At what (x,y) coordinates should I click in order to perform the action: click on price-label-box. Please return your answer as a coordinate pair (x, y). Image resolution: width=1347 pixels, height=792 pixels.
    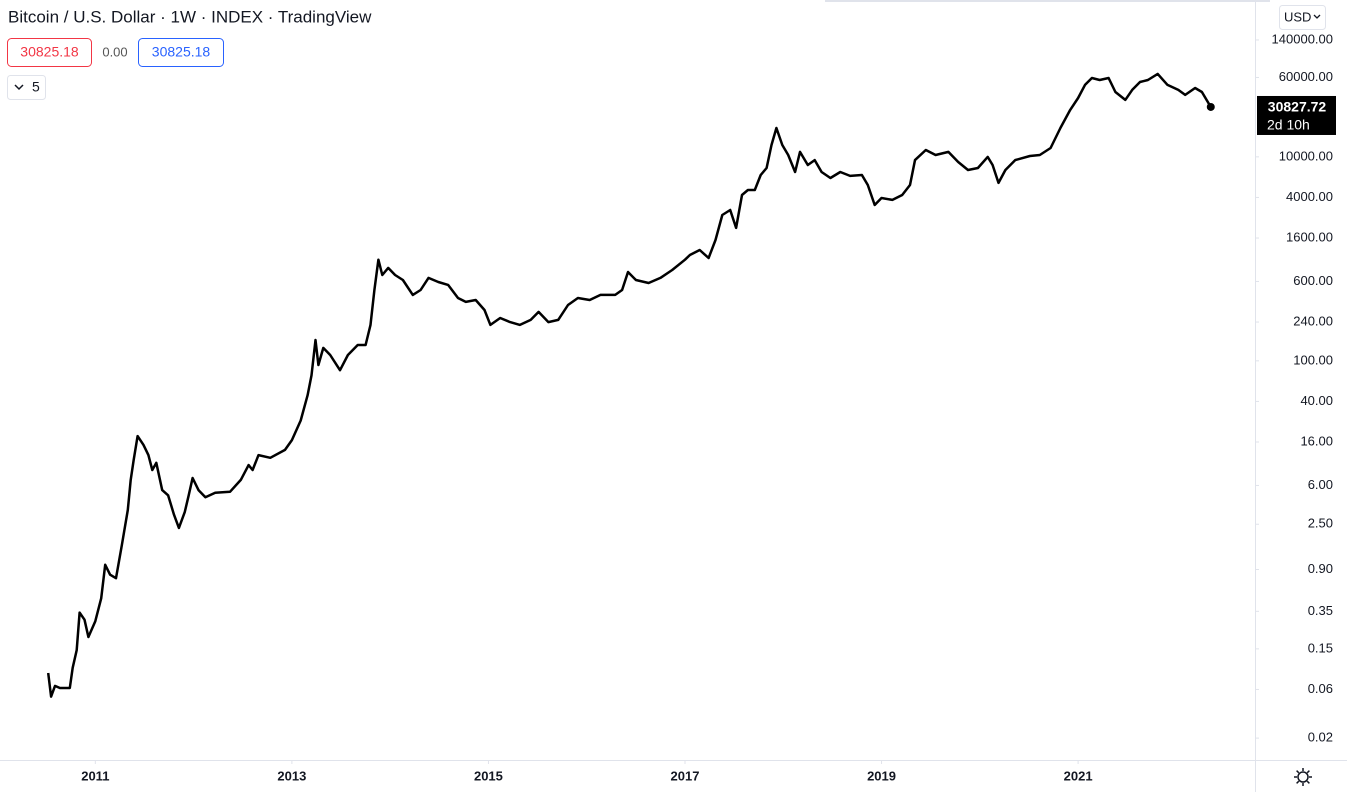
    Looking at the image, I should click on (1296, 115).